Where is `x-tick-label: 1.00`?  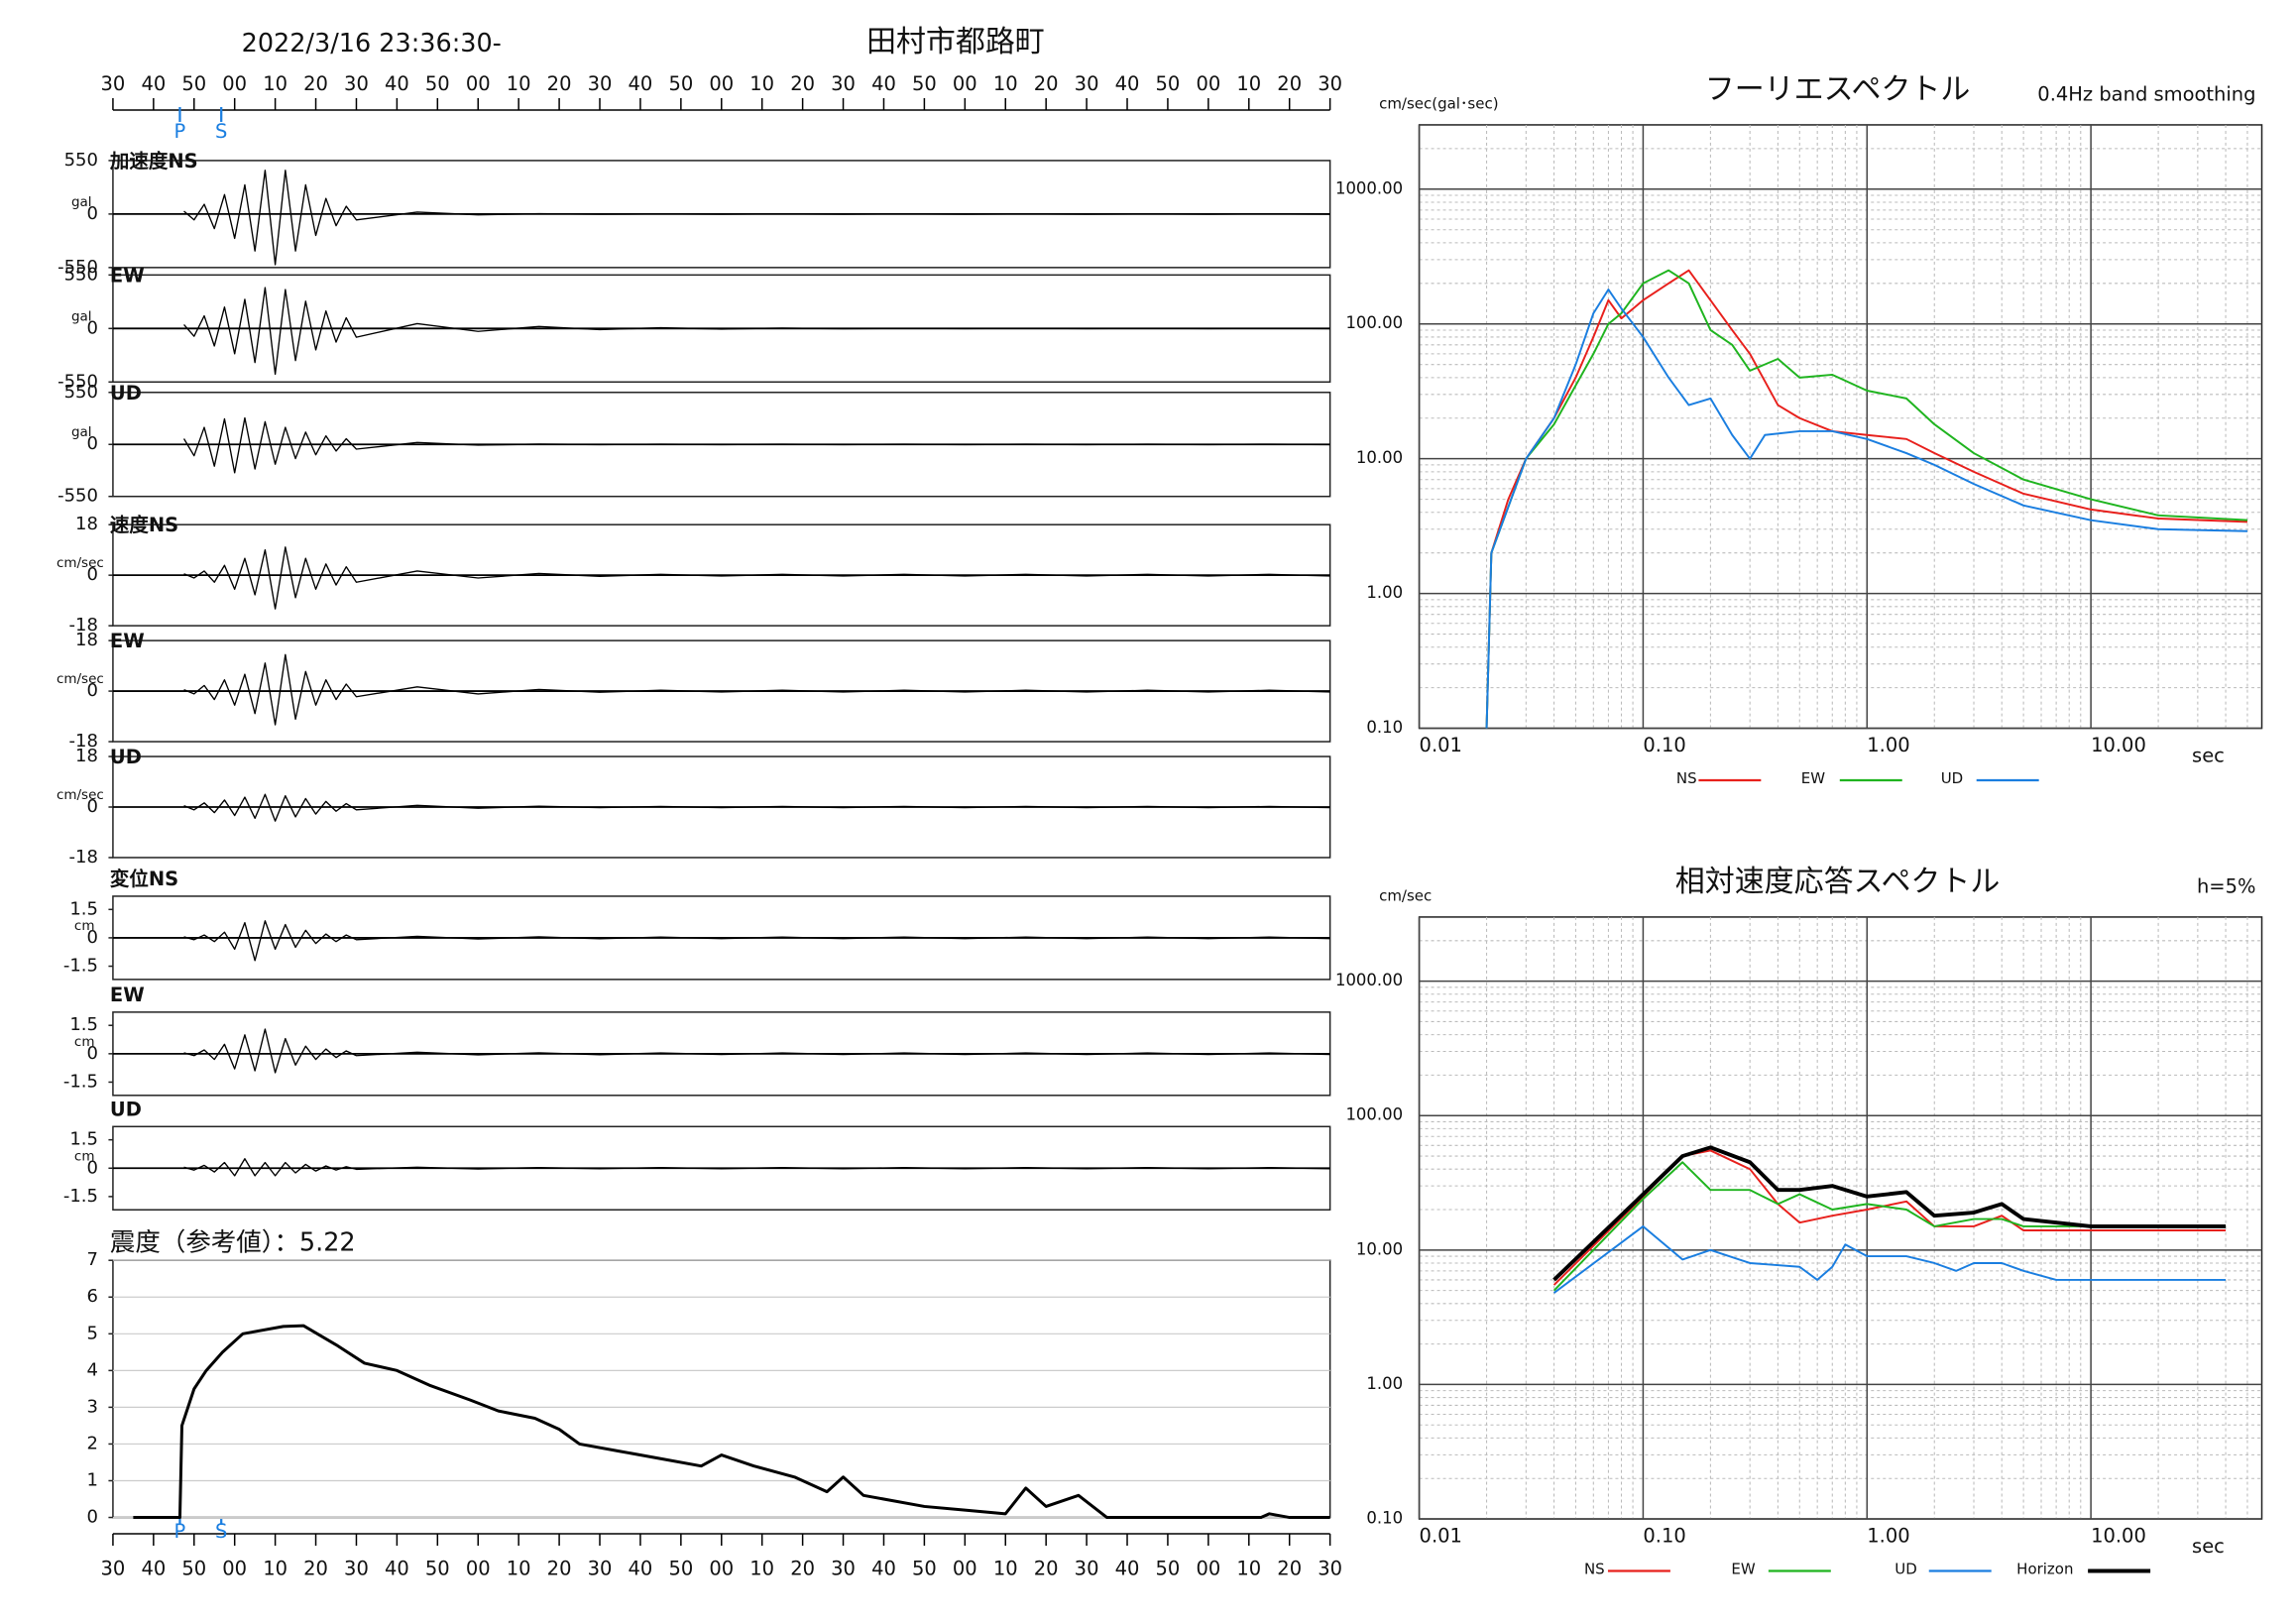 x-tick-label: 1.00 is located at coordinates (1888, 1536).